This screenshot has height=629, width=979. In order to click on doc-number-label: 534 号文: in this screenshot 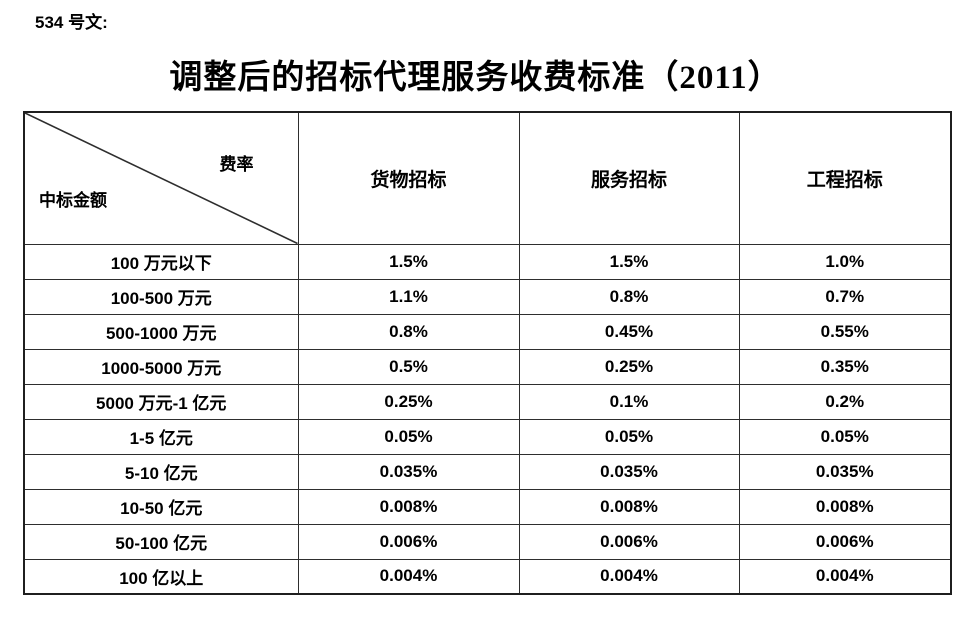, I will do `click(71, 22)`.